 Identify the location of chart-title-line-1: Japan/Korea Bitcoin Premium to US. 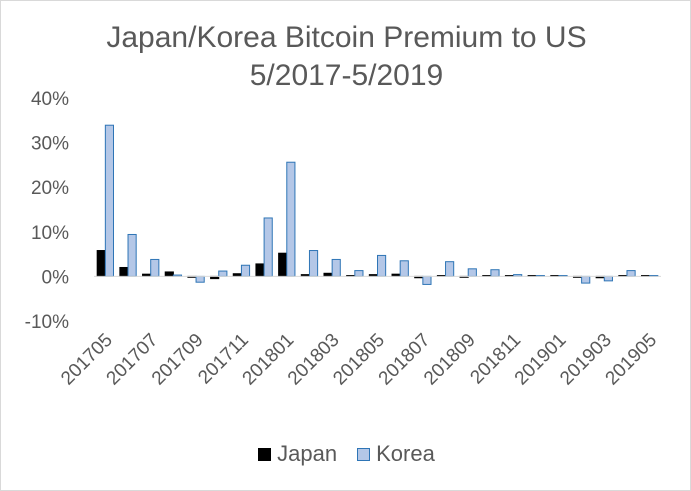
(346, 37).